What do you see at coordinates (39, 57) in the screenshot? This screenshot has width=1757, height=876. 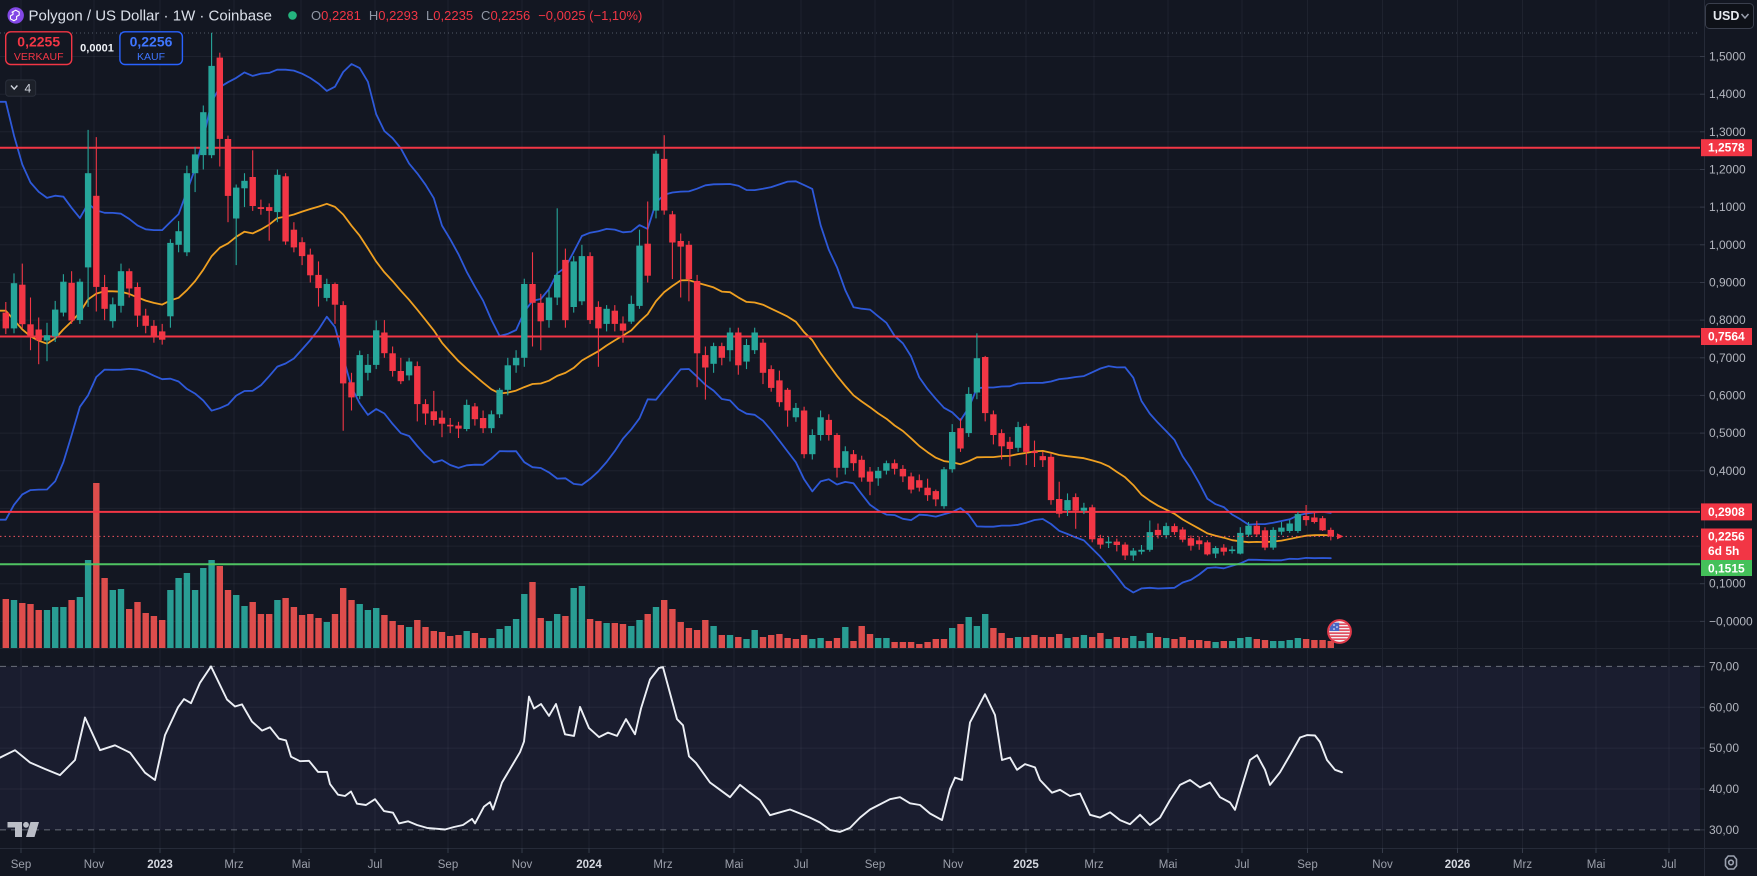 I see `svg-text: VERKAUF` at bounding box center [39, 57].